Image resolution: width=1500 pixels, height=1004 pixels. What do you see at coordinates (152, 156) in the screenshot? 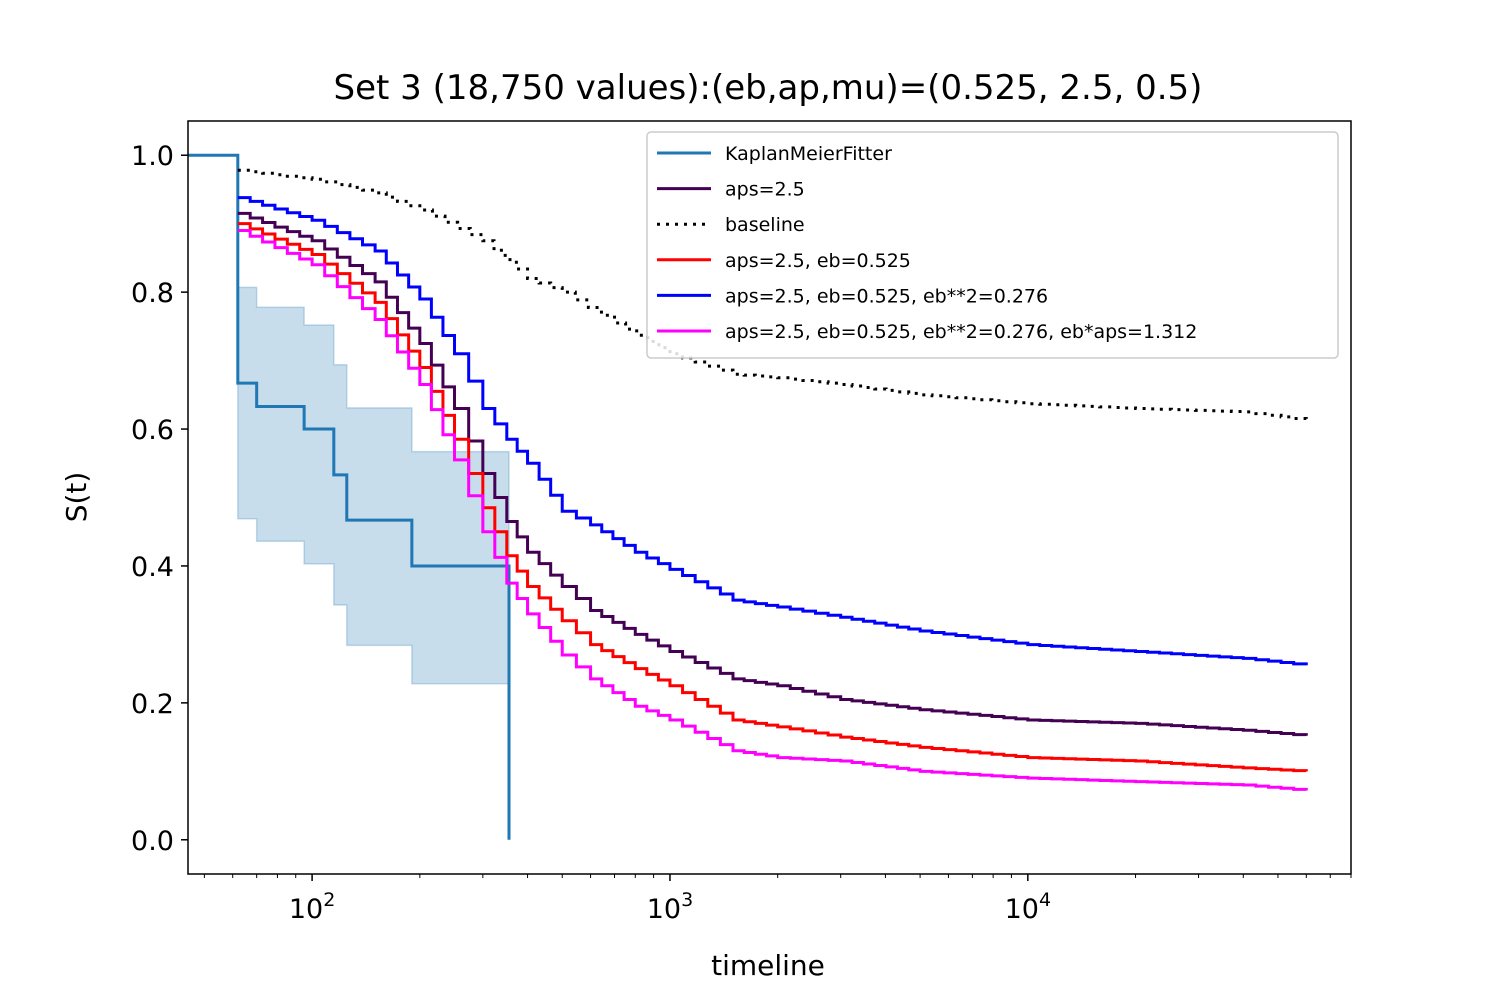
I see `y-tick-label: 1.0` at bounding box center [152, 156].